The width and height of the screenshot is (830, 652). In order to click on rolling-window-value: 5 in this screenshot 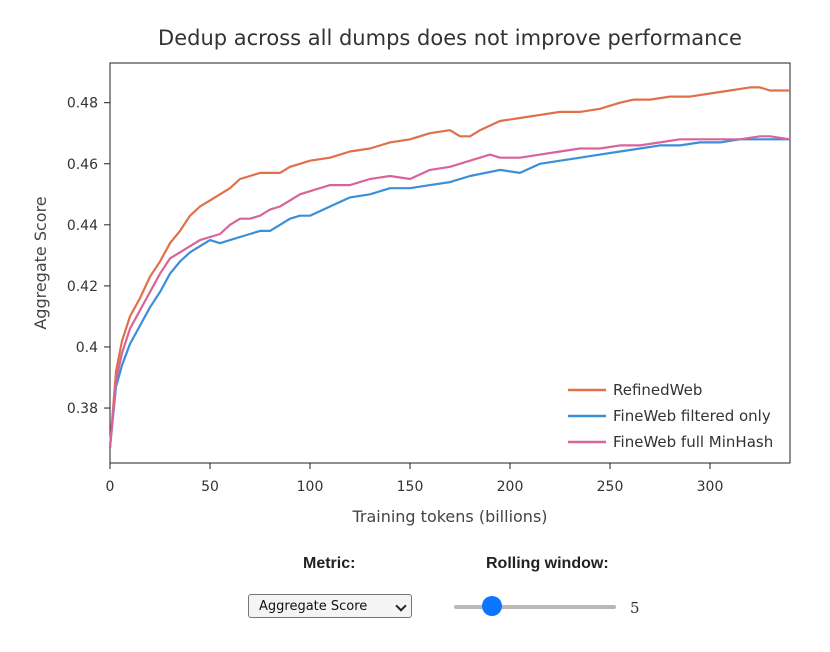, I will do `click(635, 608)`.